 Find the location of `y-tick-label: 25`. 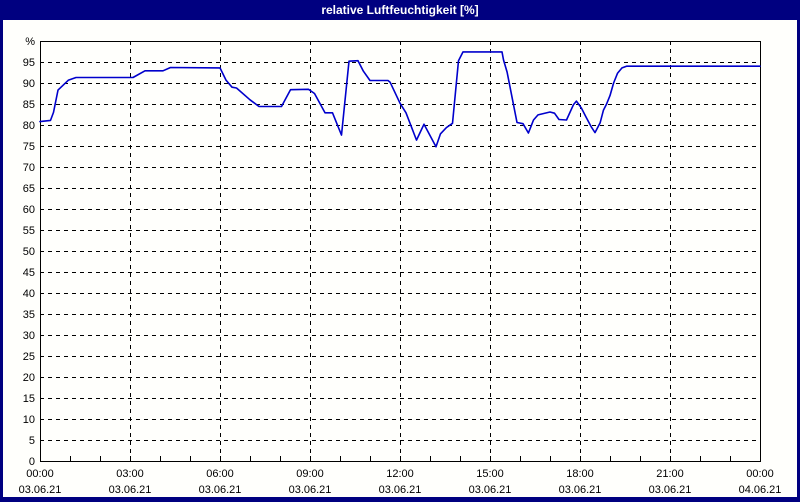

y-tick-label: 25 is located at coordinates (29, 357).